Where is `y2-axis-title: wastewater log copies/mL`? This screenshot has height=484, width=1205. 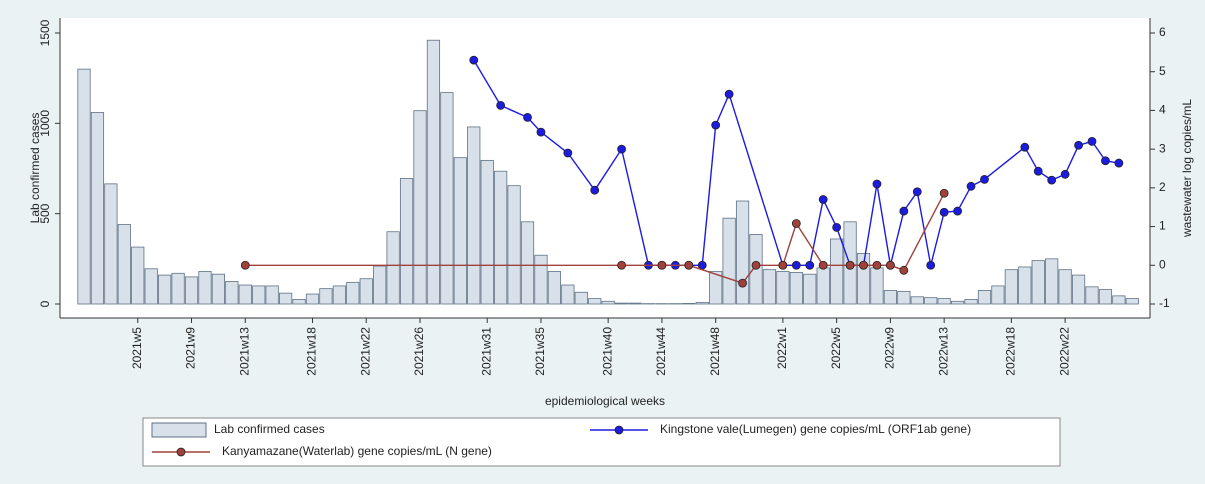 y2-axis-title: wastewater log copies/mL is located at coordinates (1187, 168).